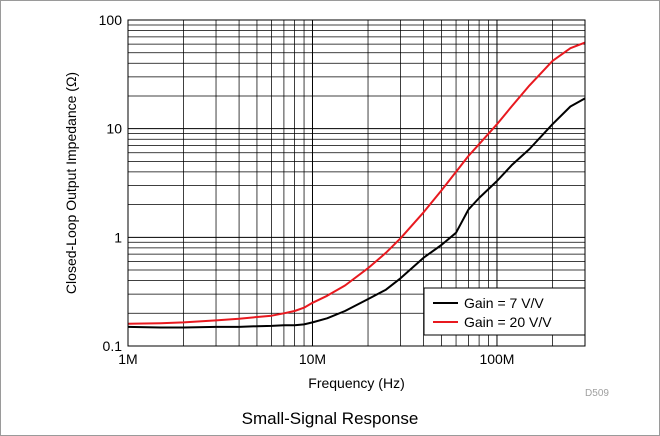  What do you see at coordinates (330, 418) in the screenshot?
I see `figure-caption: Small-Signal Response` at bounding box center [330, 418].